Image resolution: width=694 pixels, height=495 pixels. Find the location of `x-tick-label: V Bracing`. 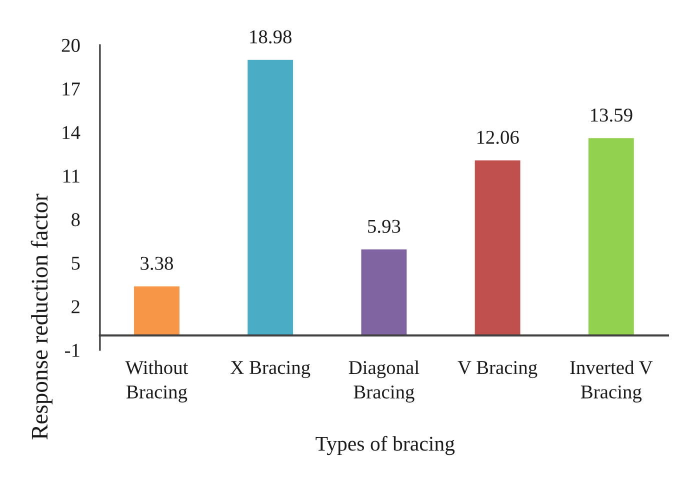

x-tick-label: V Bracing is located at coordinates (498, 369).